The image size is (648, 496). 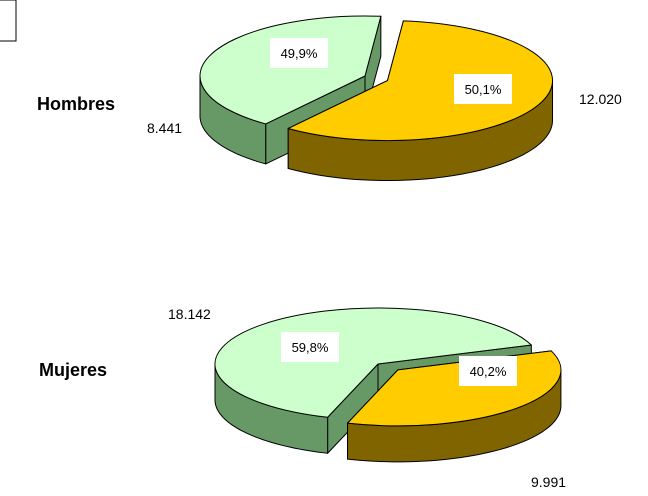 I want to click on value-label-mujeres-green: 18.142, so click(x=189, y=314).